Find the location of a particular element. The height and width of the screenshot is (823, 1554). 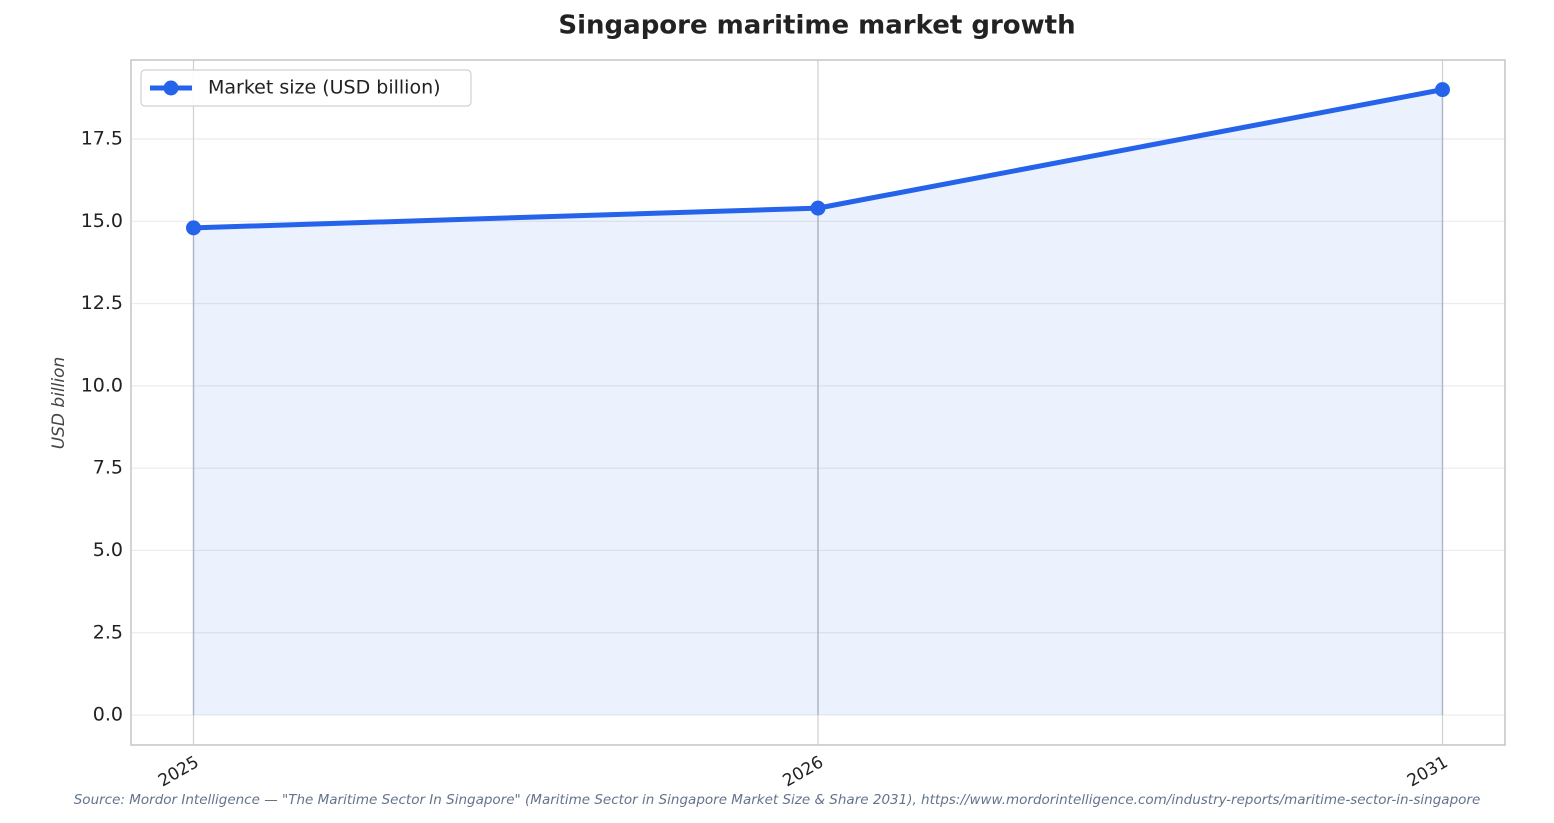

legend-label: Market size (USD billion) is located at coordinates (324, 88).